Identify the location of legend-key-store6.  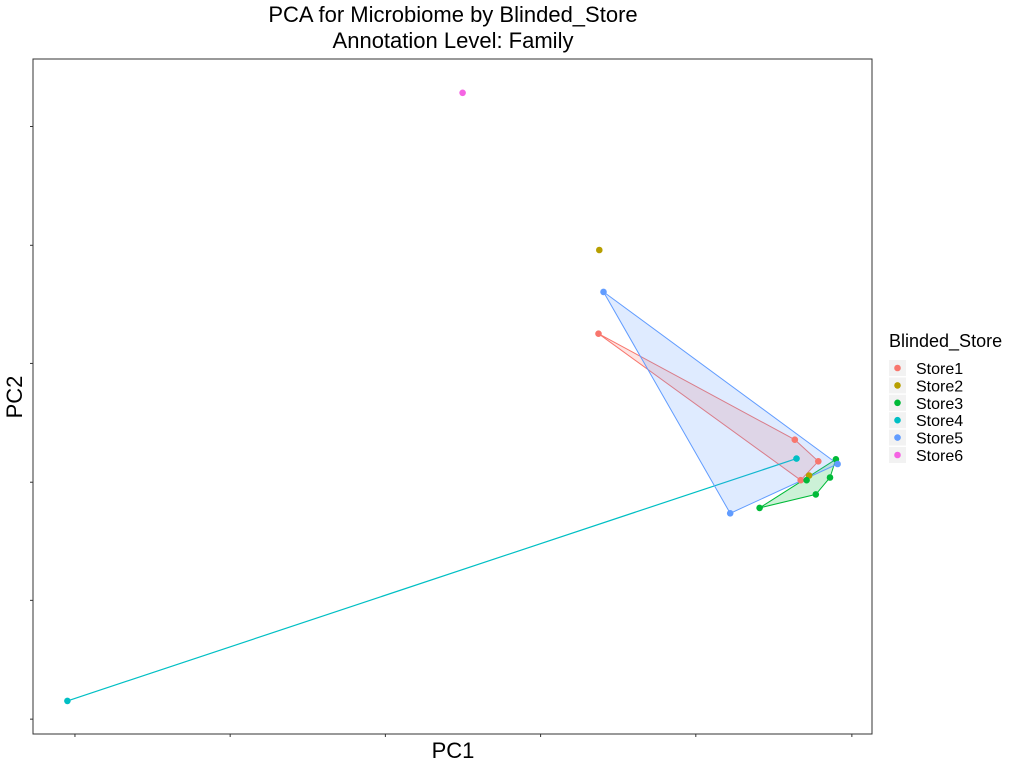
(897, 455).